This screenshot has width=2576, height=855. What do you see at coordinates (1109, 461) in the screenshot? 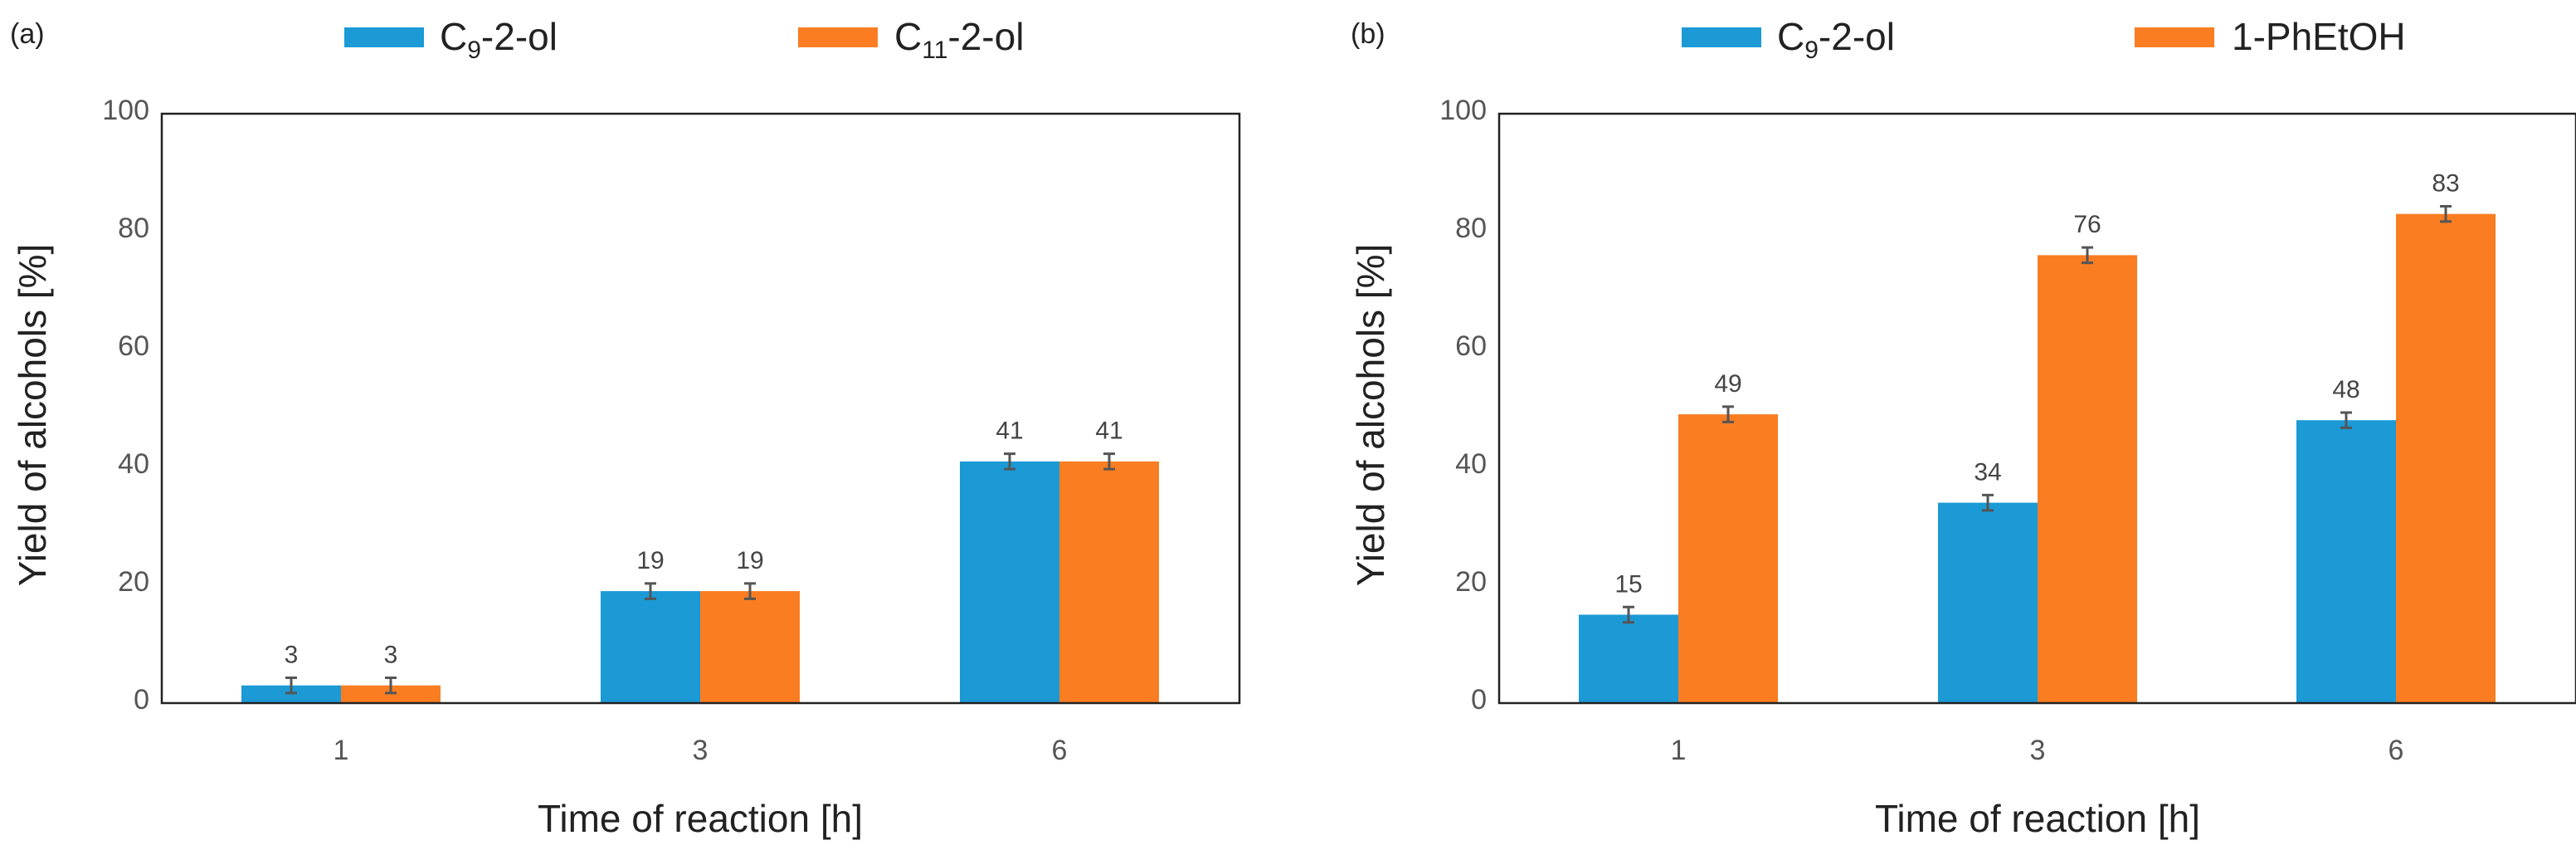
I see `panel-a-errorbar-c11-6h` at bounding box center [1109, 461].